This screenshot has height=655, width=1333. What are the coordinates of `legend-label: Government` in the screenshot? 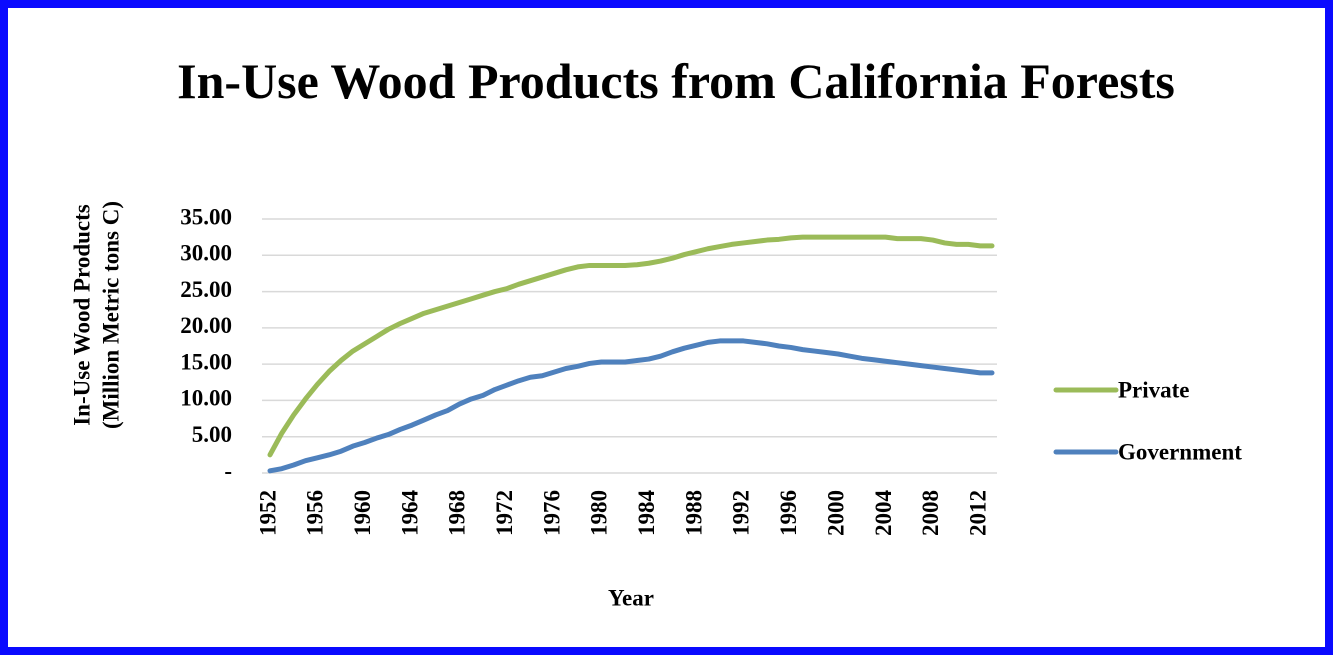 It's located at (1180, 451).